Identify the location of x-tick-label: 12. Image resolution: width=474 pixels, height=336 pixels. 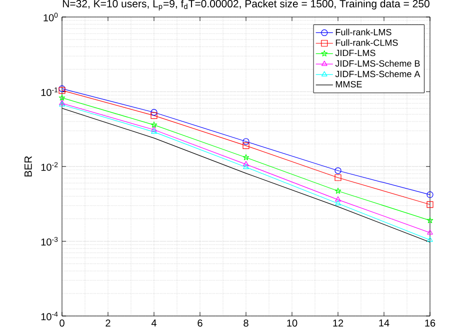
(338, 323).